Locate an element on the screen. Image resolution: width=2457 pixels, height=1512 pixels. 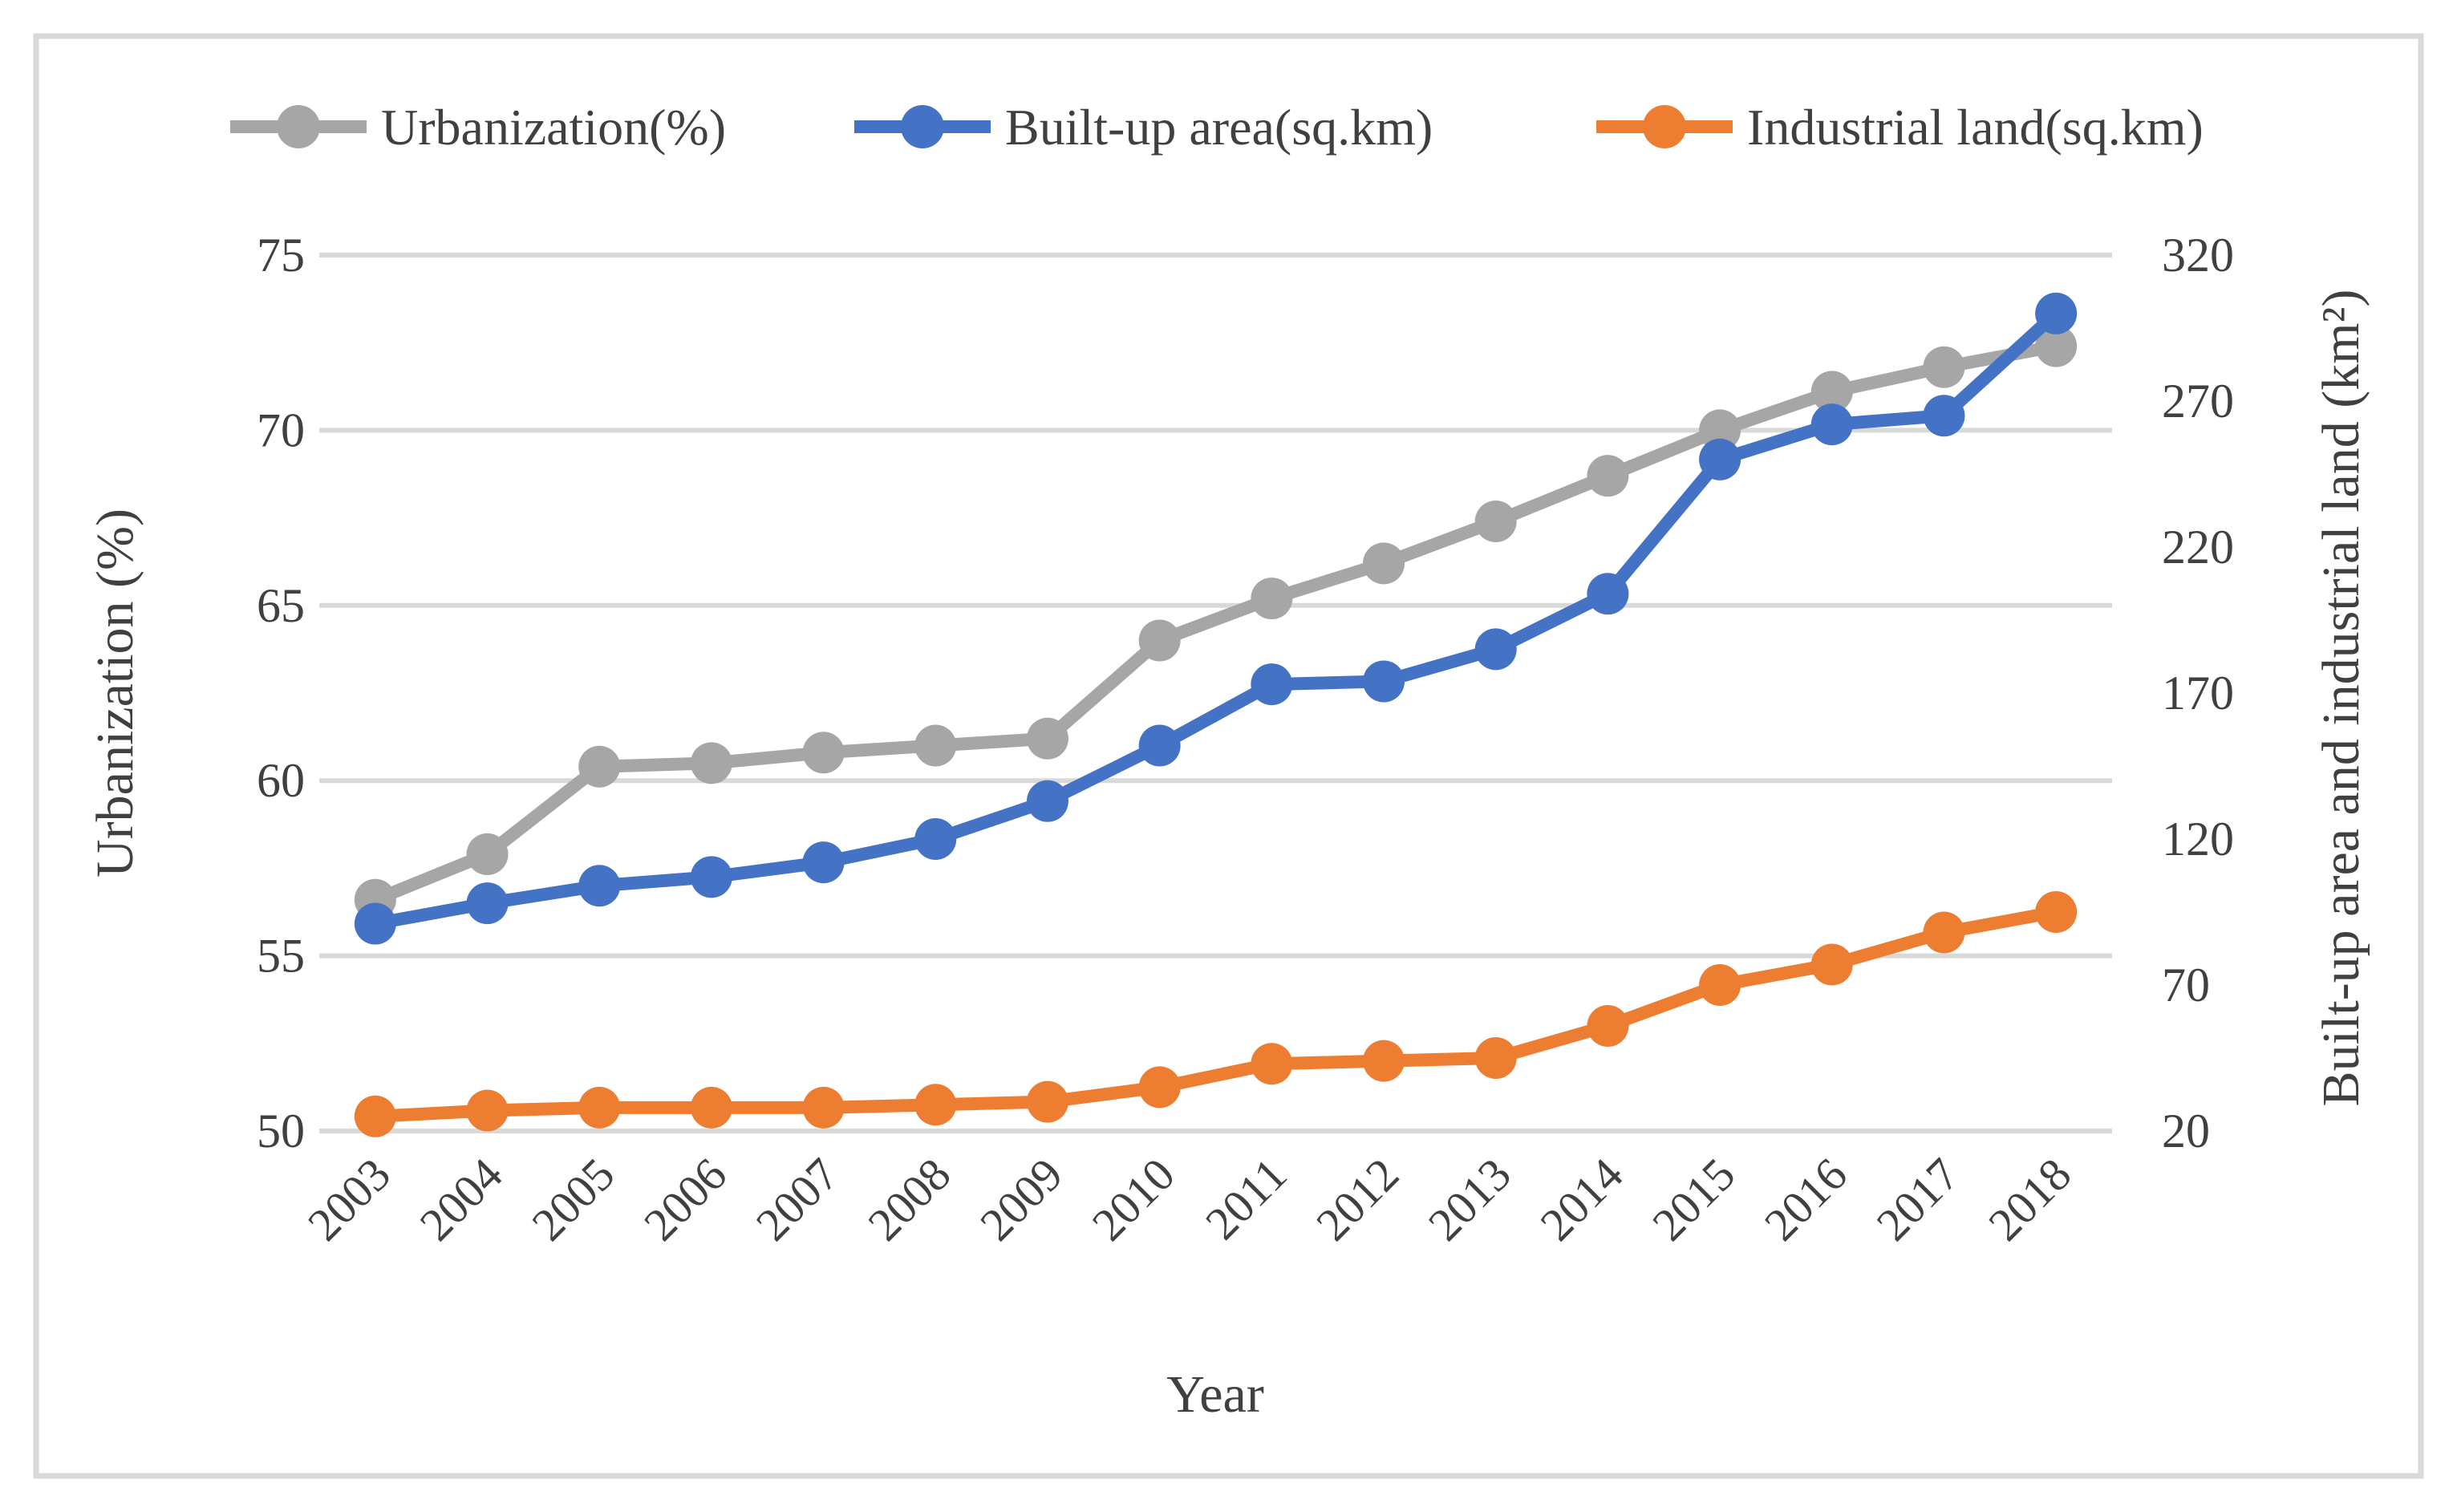
legend-label: Built-up area(sq.km) is located at coordinates (1219, 127).